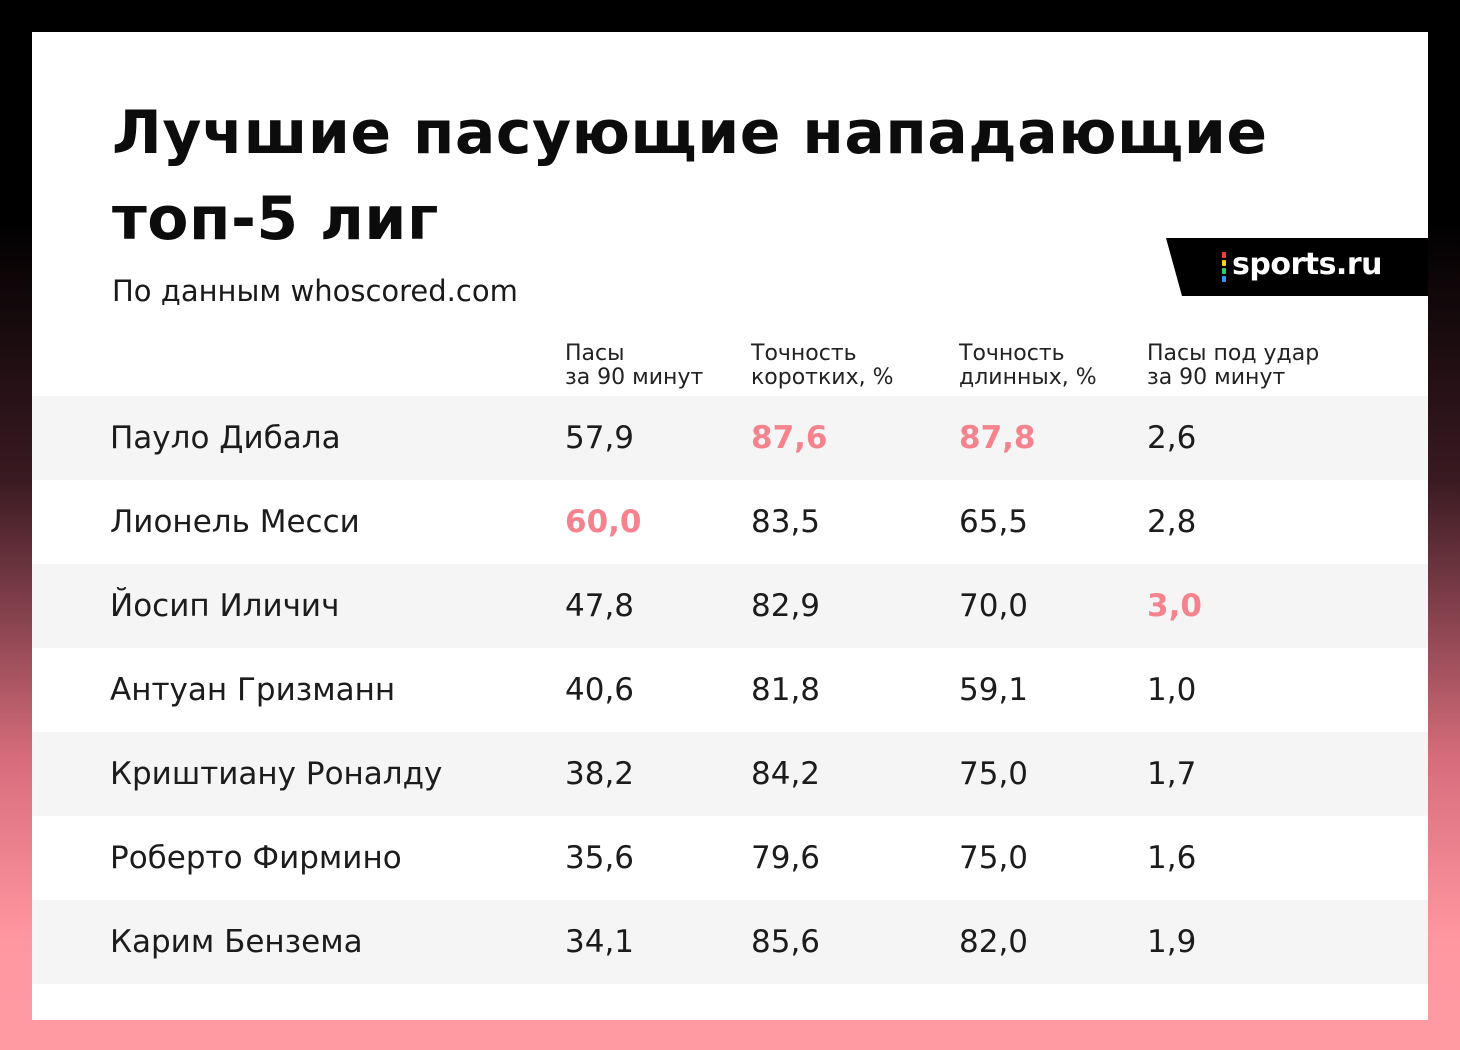 Image resolution: width=1460 pixels, height=1050 pixels. I want to click on player-name: Антуан Гризманн, so click(253, 690).